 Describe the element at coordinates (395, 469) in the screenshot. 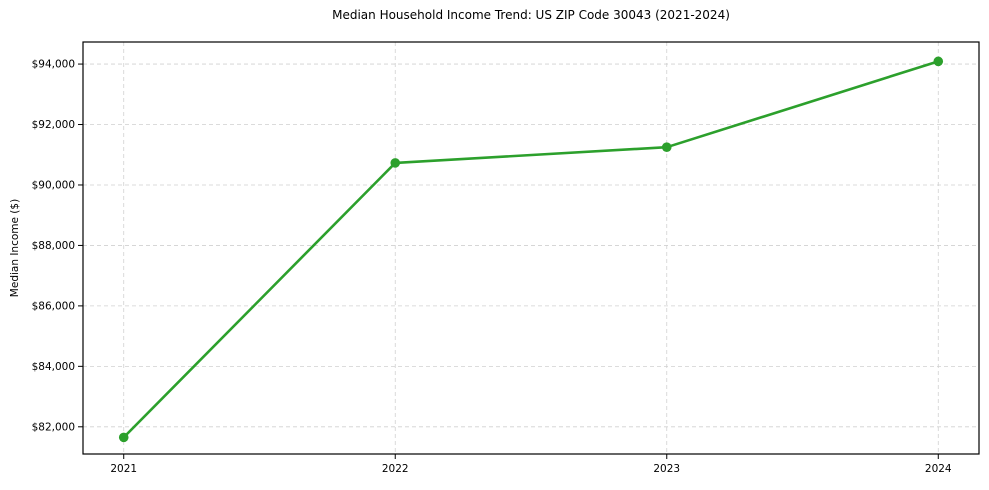

I see `x-tick-label: 2022` at that location.